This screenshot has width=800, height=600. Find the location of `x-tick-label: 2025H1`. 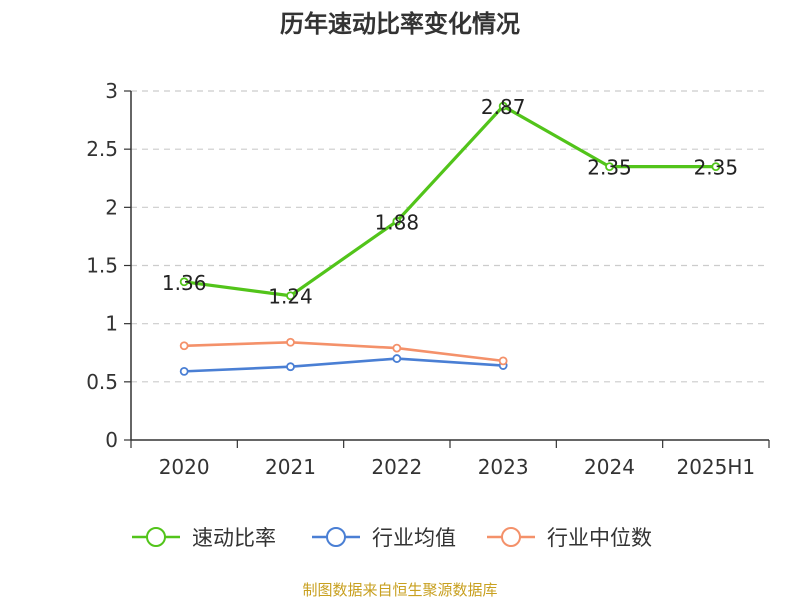

x-tick-label: 2025H1 is located at coordinates (715, 467).